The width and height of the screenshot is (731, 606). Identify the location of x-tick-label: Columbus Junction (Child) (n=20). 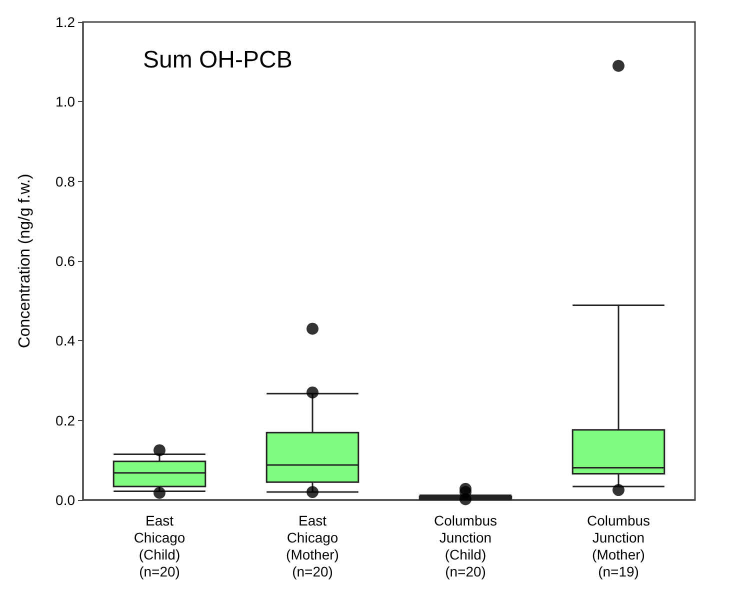
(466, 546).